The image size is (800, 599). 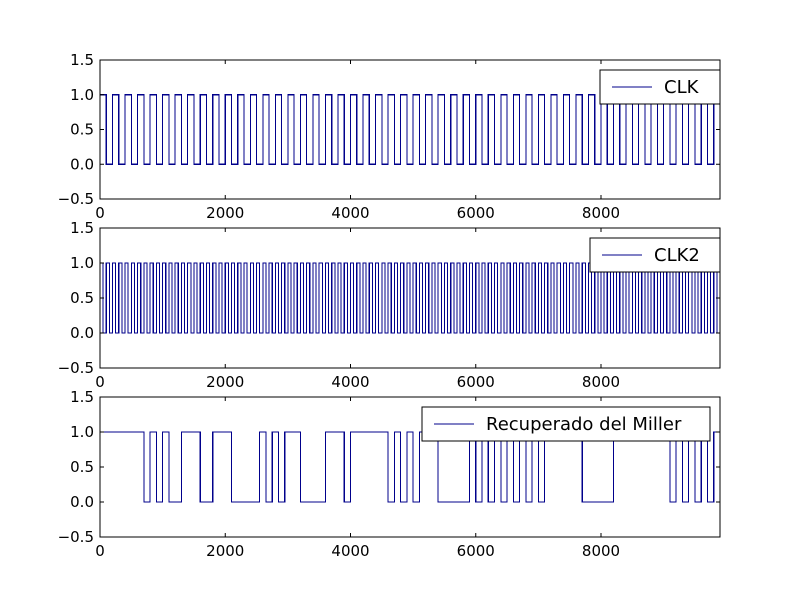 What do you see at coordinates (682, 87) in the screenshot?
I see `legend-label: CLK` at bounding box center [682, 87].